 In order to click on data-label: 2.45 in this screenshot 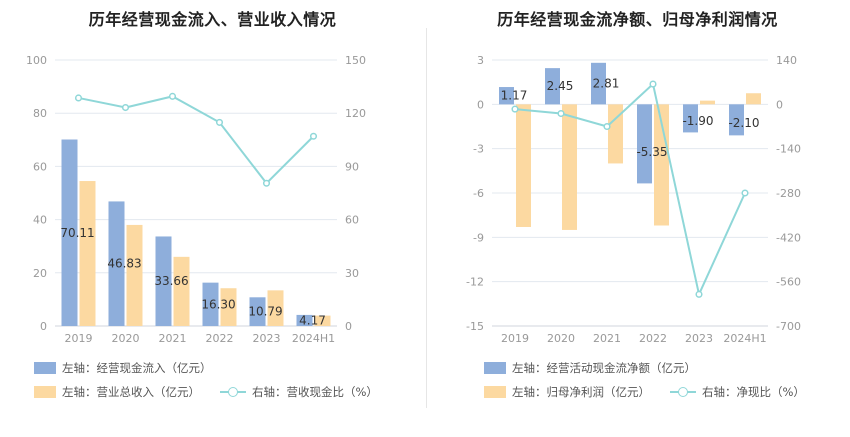, I will do `click(560, 86)`.